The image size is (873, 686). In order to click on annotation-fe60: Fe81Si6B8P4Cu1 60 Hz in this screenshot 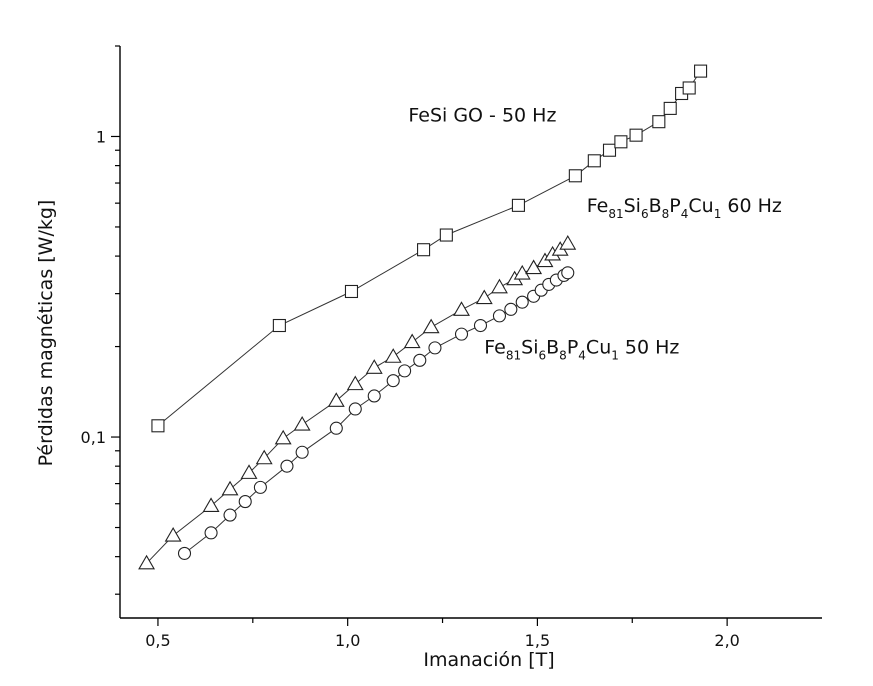, I will do `click(684, 208)`.